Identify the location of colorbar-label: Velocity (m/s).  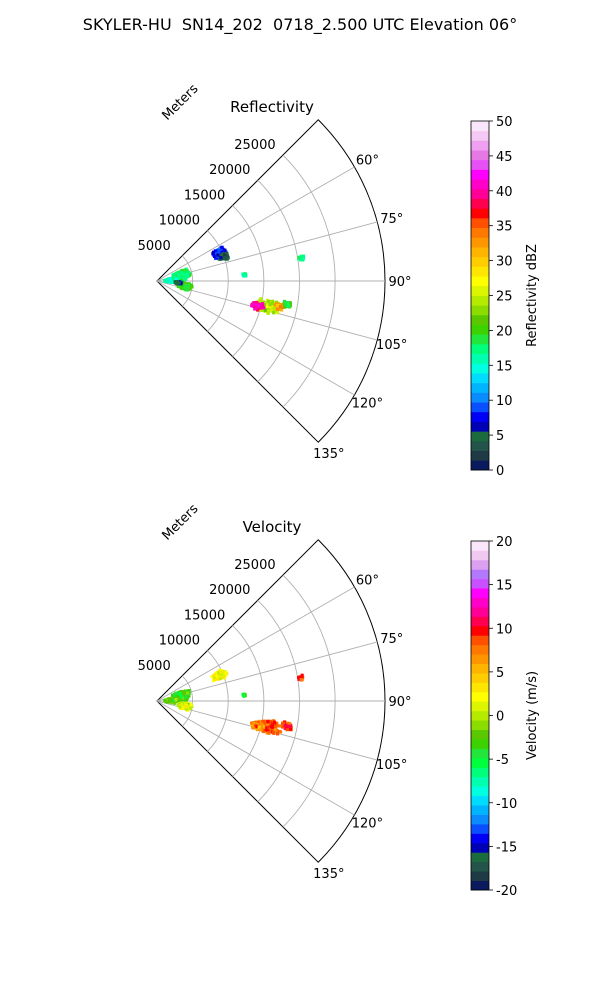
(532, 715).